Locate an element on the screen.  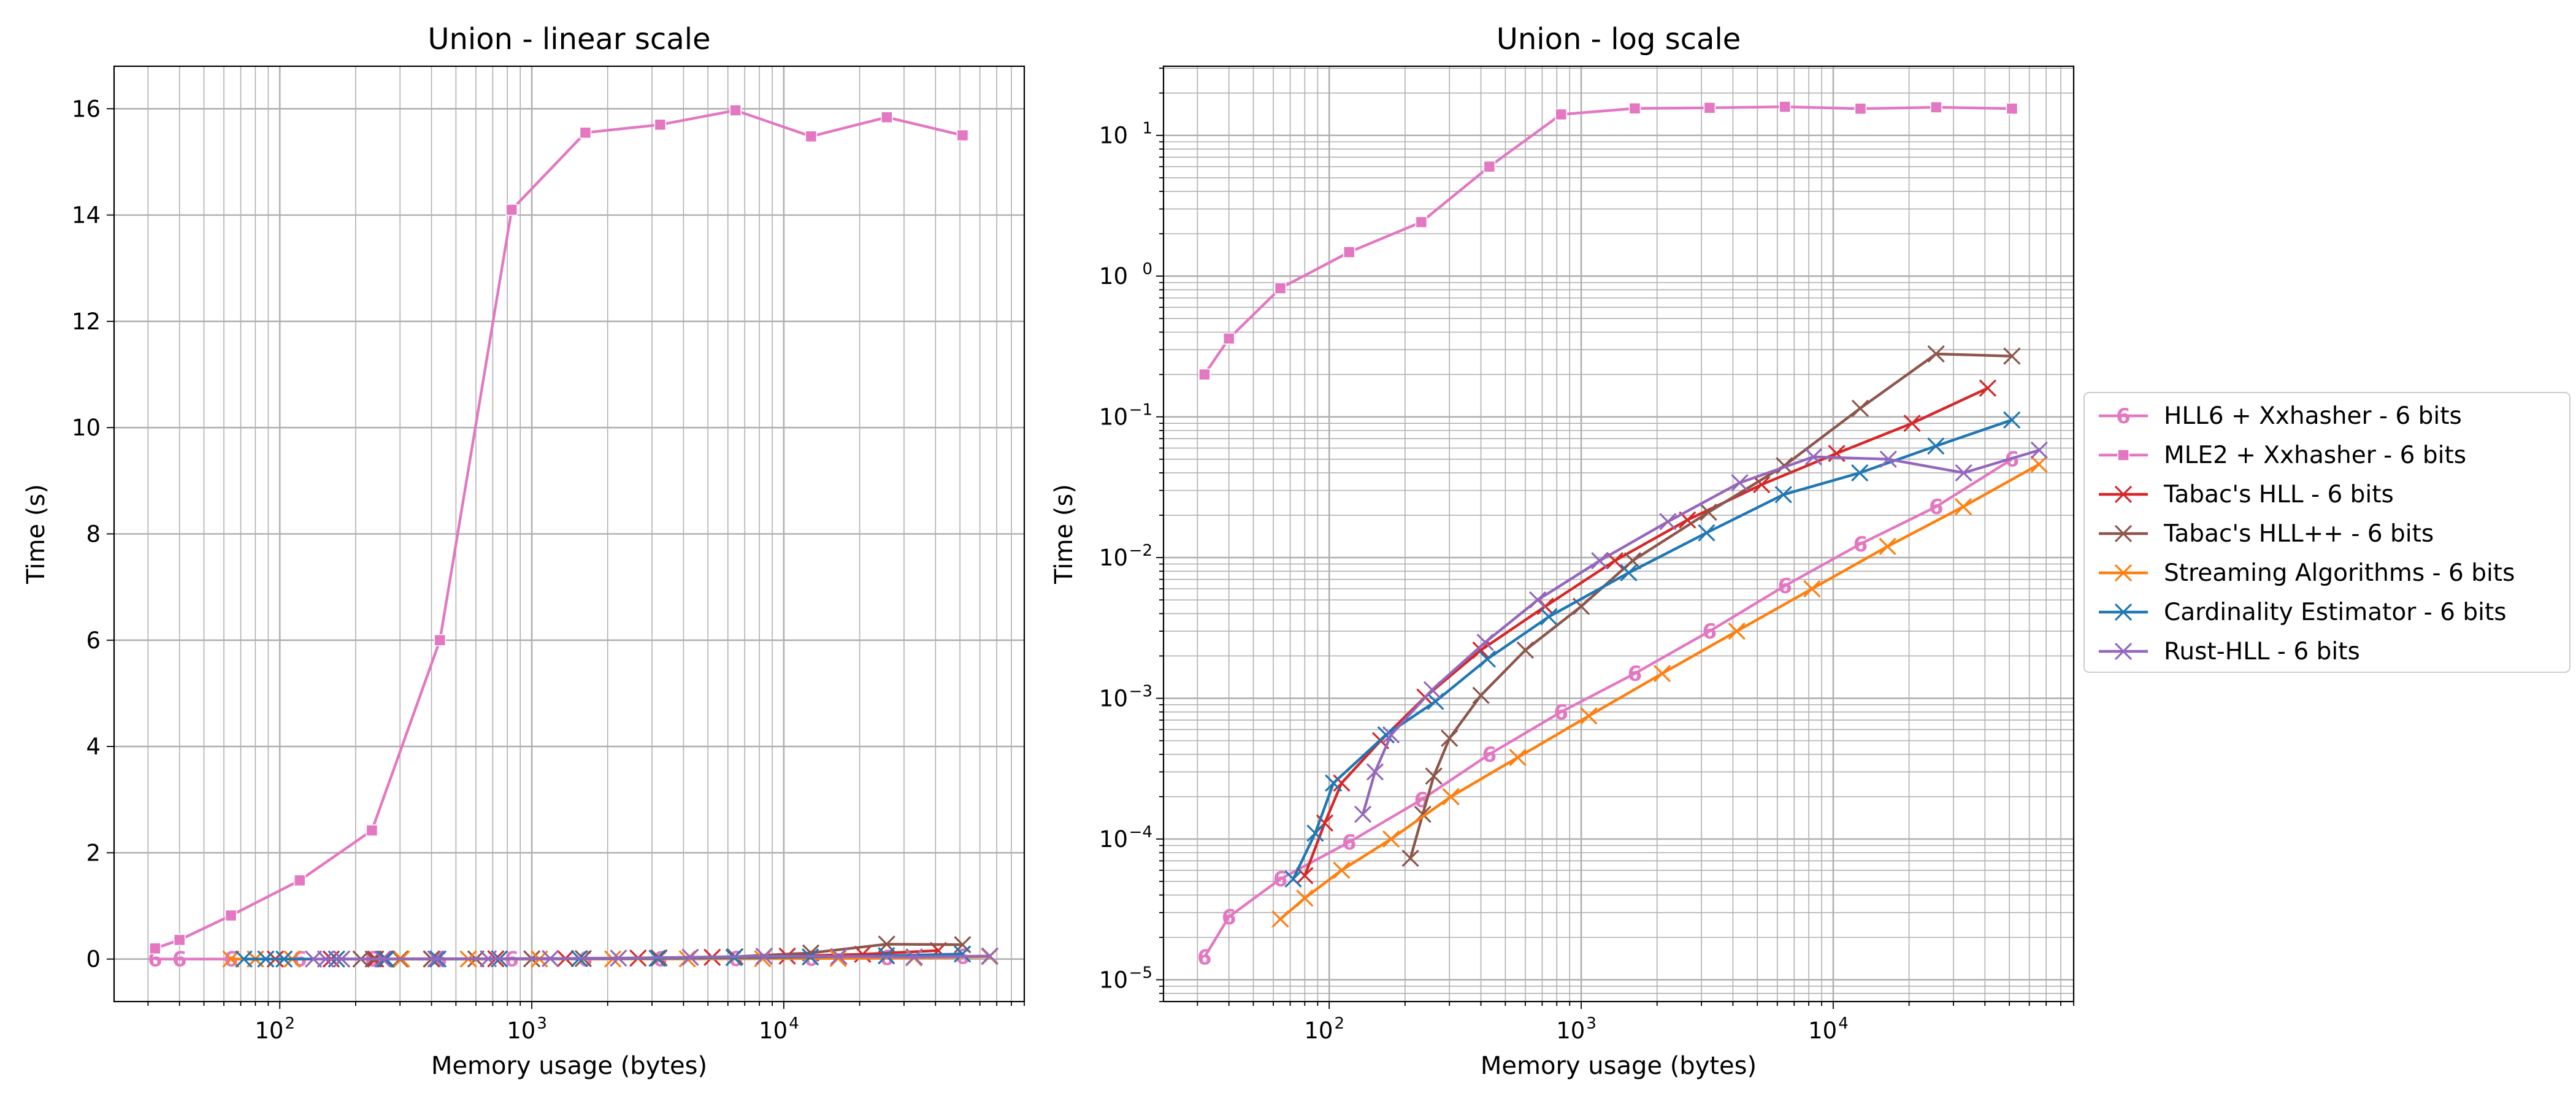
left-y-tick-label: 10 is located at coordinates (86, 428).